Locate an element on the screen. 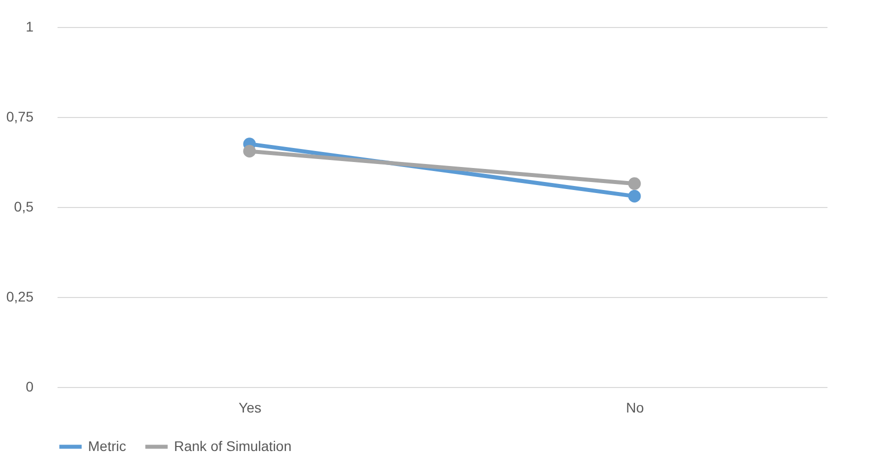  legend-label: Rank of Simulation is located at coordinates (233, 446).